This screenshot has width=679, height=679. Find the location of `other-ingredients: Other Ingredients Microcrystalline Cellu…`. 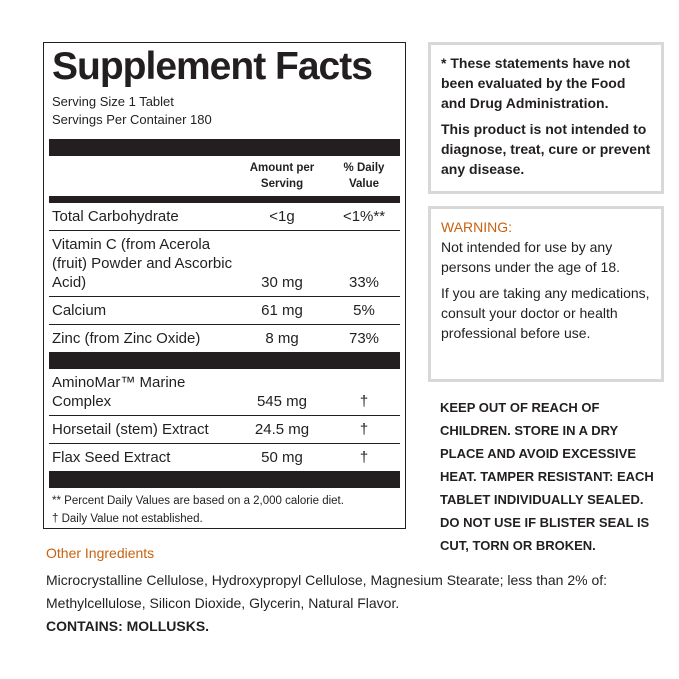

other-ingredients: Other Ingredients Microcrystalline Cellu… is located at coordinates (346, 590).